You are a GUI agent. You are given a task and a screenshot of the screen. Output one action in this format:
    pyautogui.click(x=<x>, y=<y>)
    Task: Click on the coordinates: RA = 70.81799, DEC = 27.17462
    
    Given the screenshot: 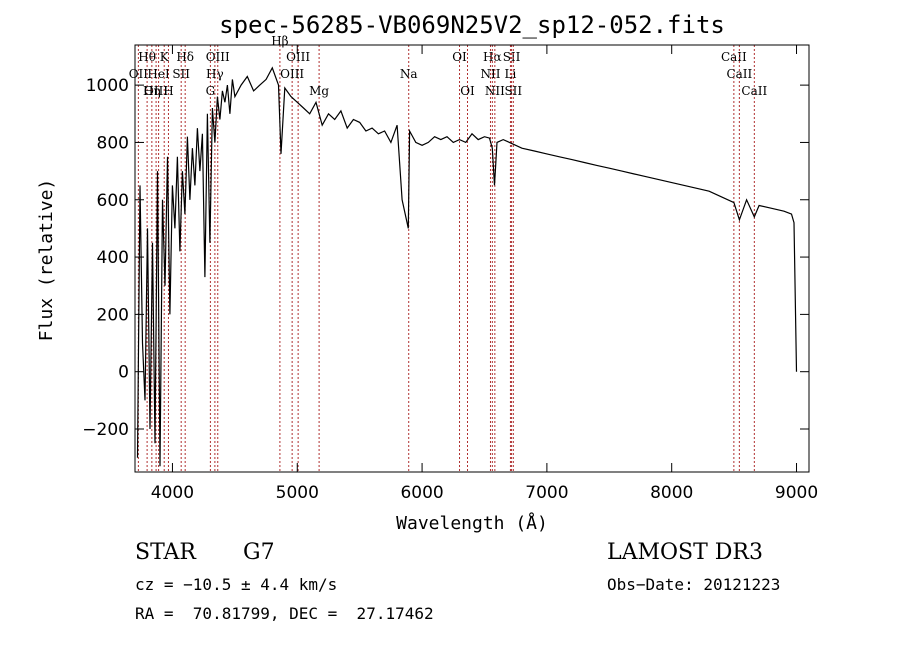 What is the action you would take?
    pyautogui.click(x=284, y=613)
    